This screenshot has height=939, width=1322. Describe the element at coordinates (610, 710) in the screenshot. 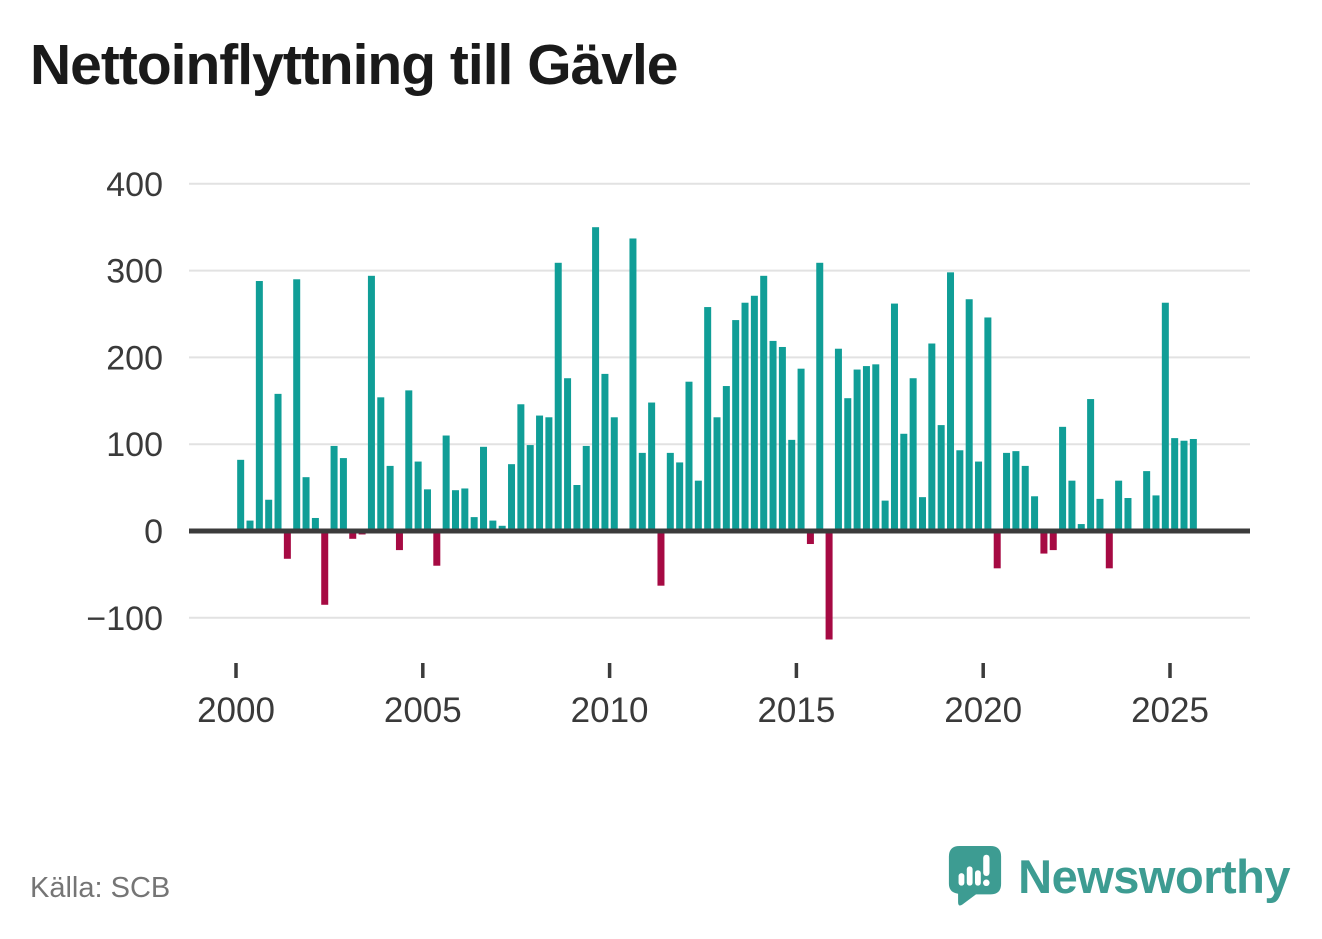

I see `x-axis-tick-label: 2010` at that location.